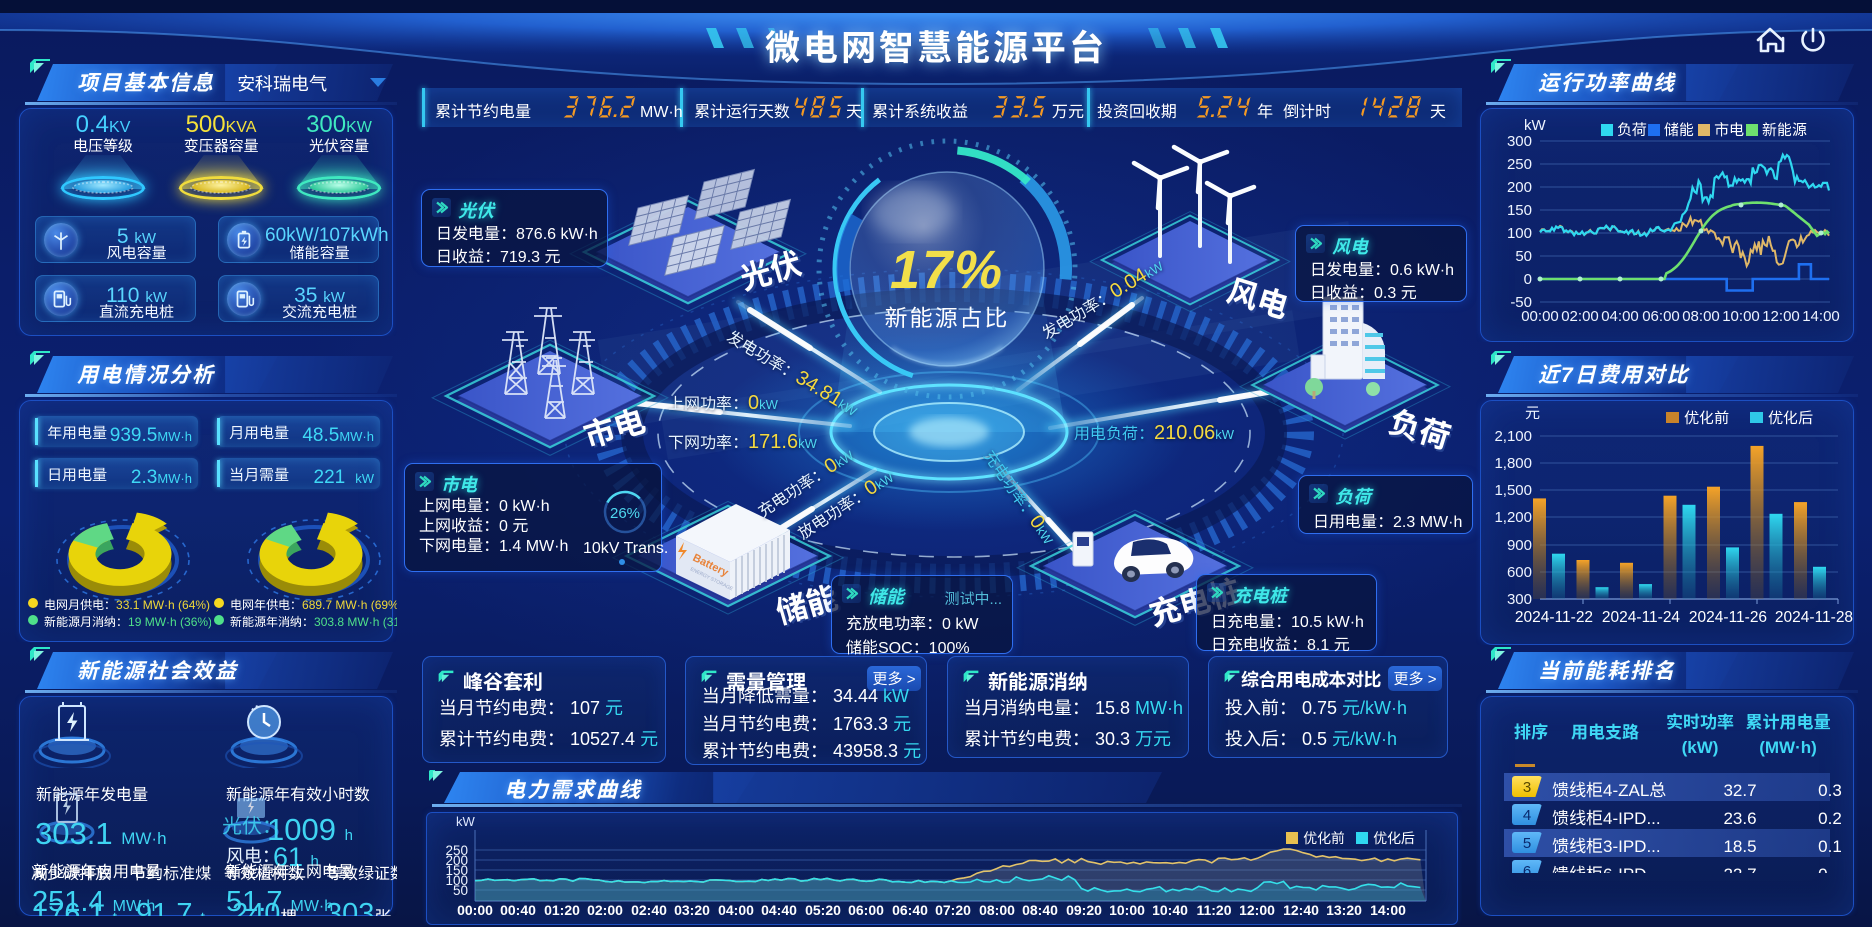 This screenshot has width=1872, height=927. Describe the element at coordinates (1814, 616) in the screenshot. I see `svg-text: 2024-11-28` at that location.